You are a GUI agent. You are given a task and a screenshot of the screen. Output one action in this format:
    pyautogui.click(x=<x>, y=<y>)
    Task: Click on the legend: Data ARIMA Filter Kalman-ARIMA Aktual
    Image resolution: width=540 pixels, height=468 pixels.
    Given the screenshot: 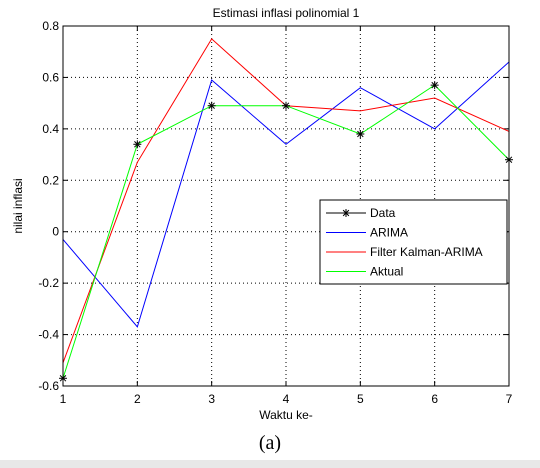 What is the action you would take?
    pyautogui.click(x=413, y=242)
    